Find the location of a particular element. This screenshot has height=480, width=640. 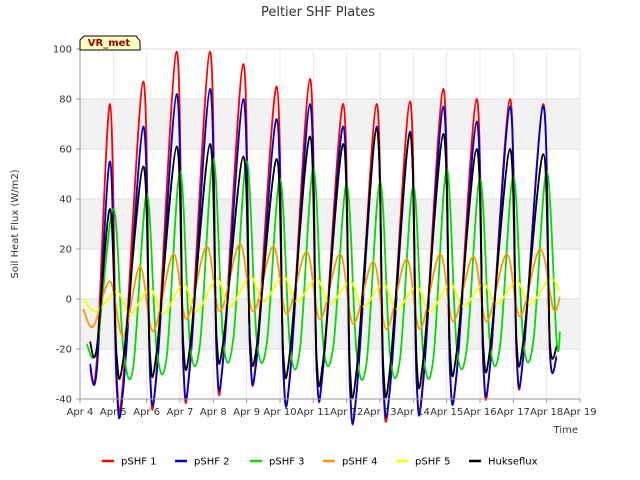

x-tick-label: Apr 17 is located at coordinates (513, 412).